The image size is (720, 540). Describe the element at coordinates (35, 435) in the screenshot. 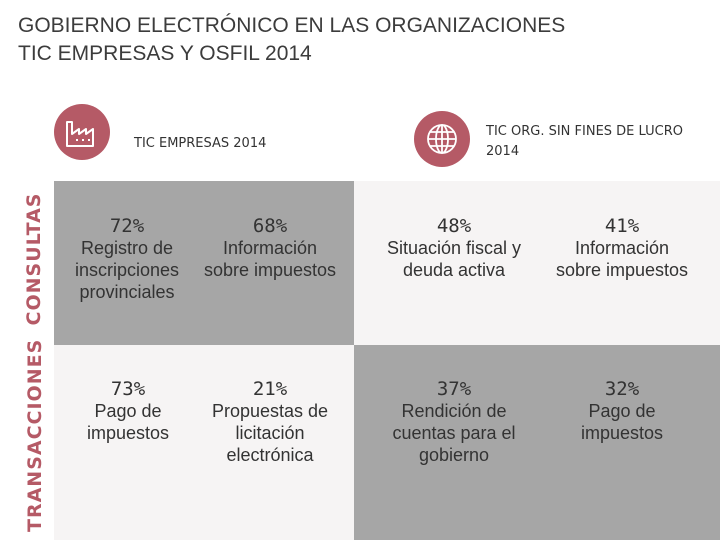

I see `row-label-transacciones: TRANSACCIONES` at that location.